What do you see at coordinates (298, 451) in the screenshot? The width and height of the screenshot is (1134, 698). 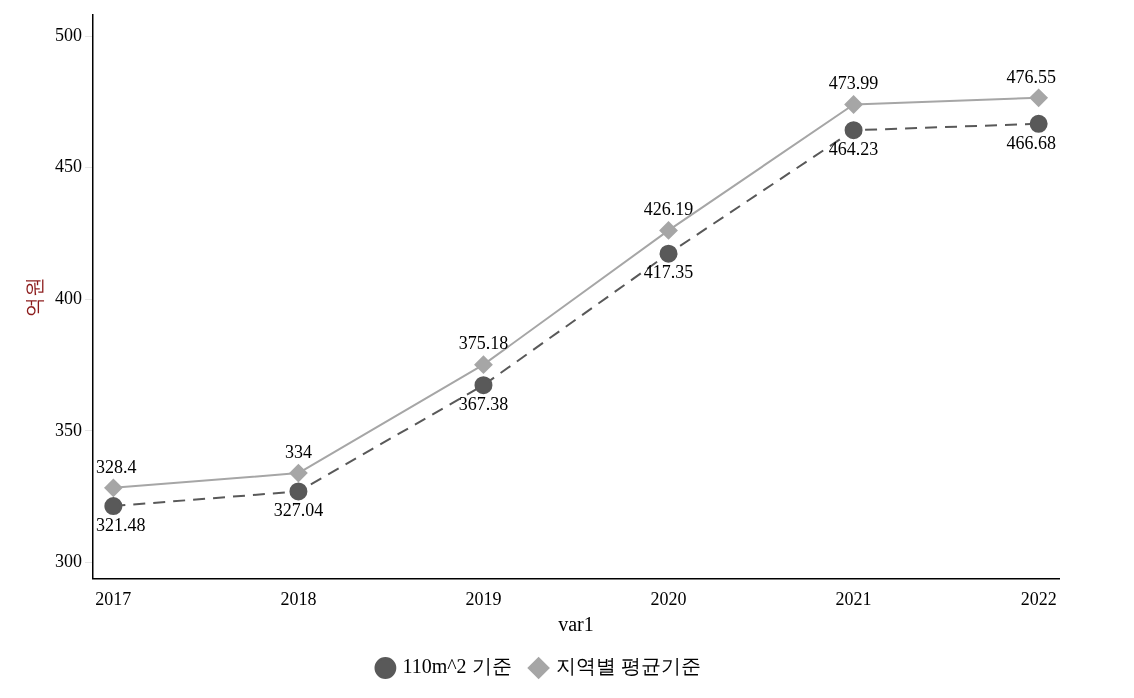 I see `data-label: 334` at bounding box center [298, 451].